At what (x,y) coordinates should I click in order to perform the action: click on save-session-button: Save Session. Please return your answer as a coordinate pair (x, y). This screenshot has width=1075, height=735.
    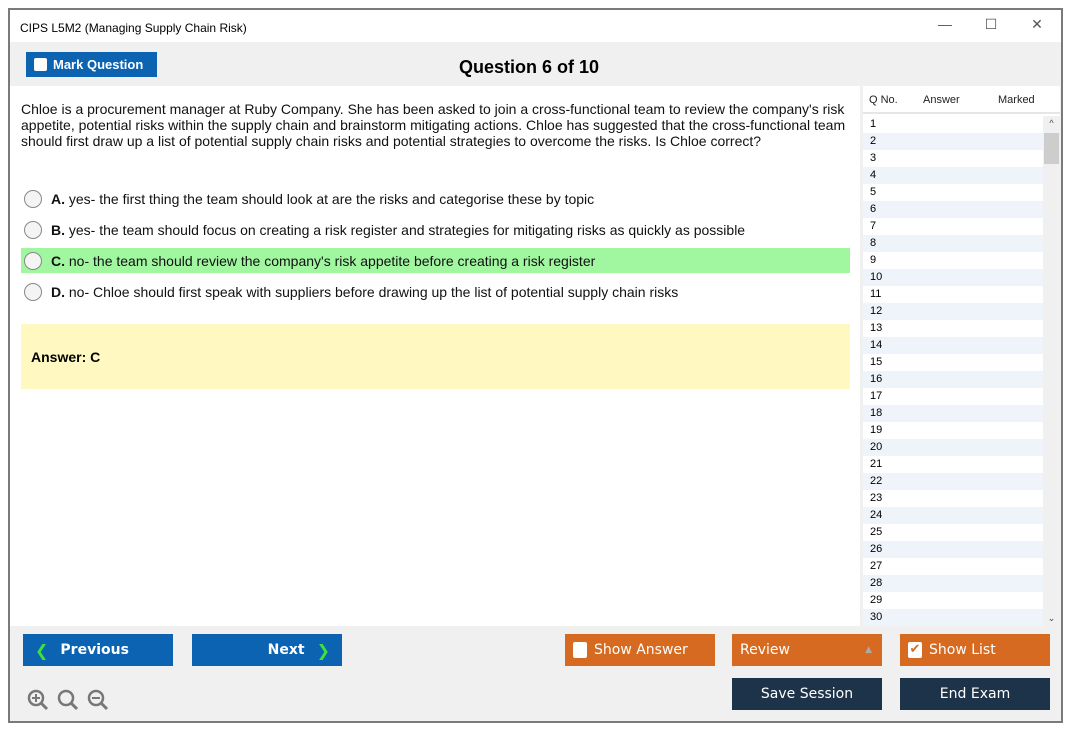
    Looking at the image, I should click on (807, 694).